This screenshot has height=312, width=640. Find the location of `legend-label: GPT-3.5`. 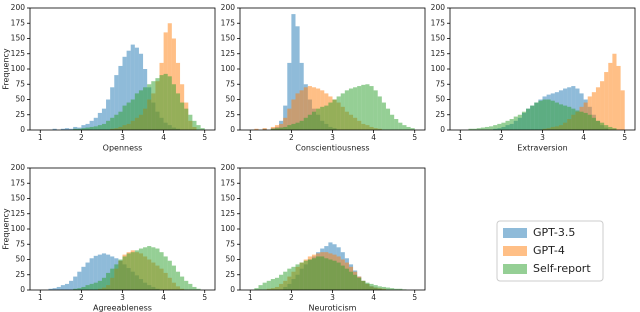

legend-label: GPT-3.5 is located at coordinates (554, 232).